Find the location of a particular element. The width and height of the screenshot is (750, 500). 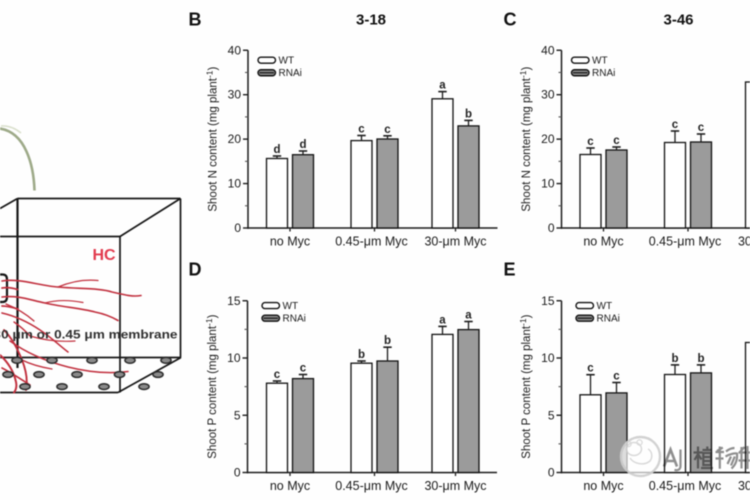

svg-text: 30 μm or 0.45 μm membrane is located at coordinates (89, 335).